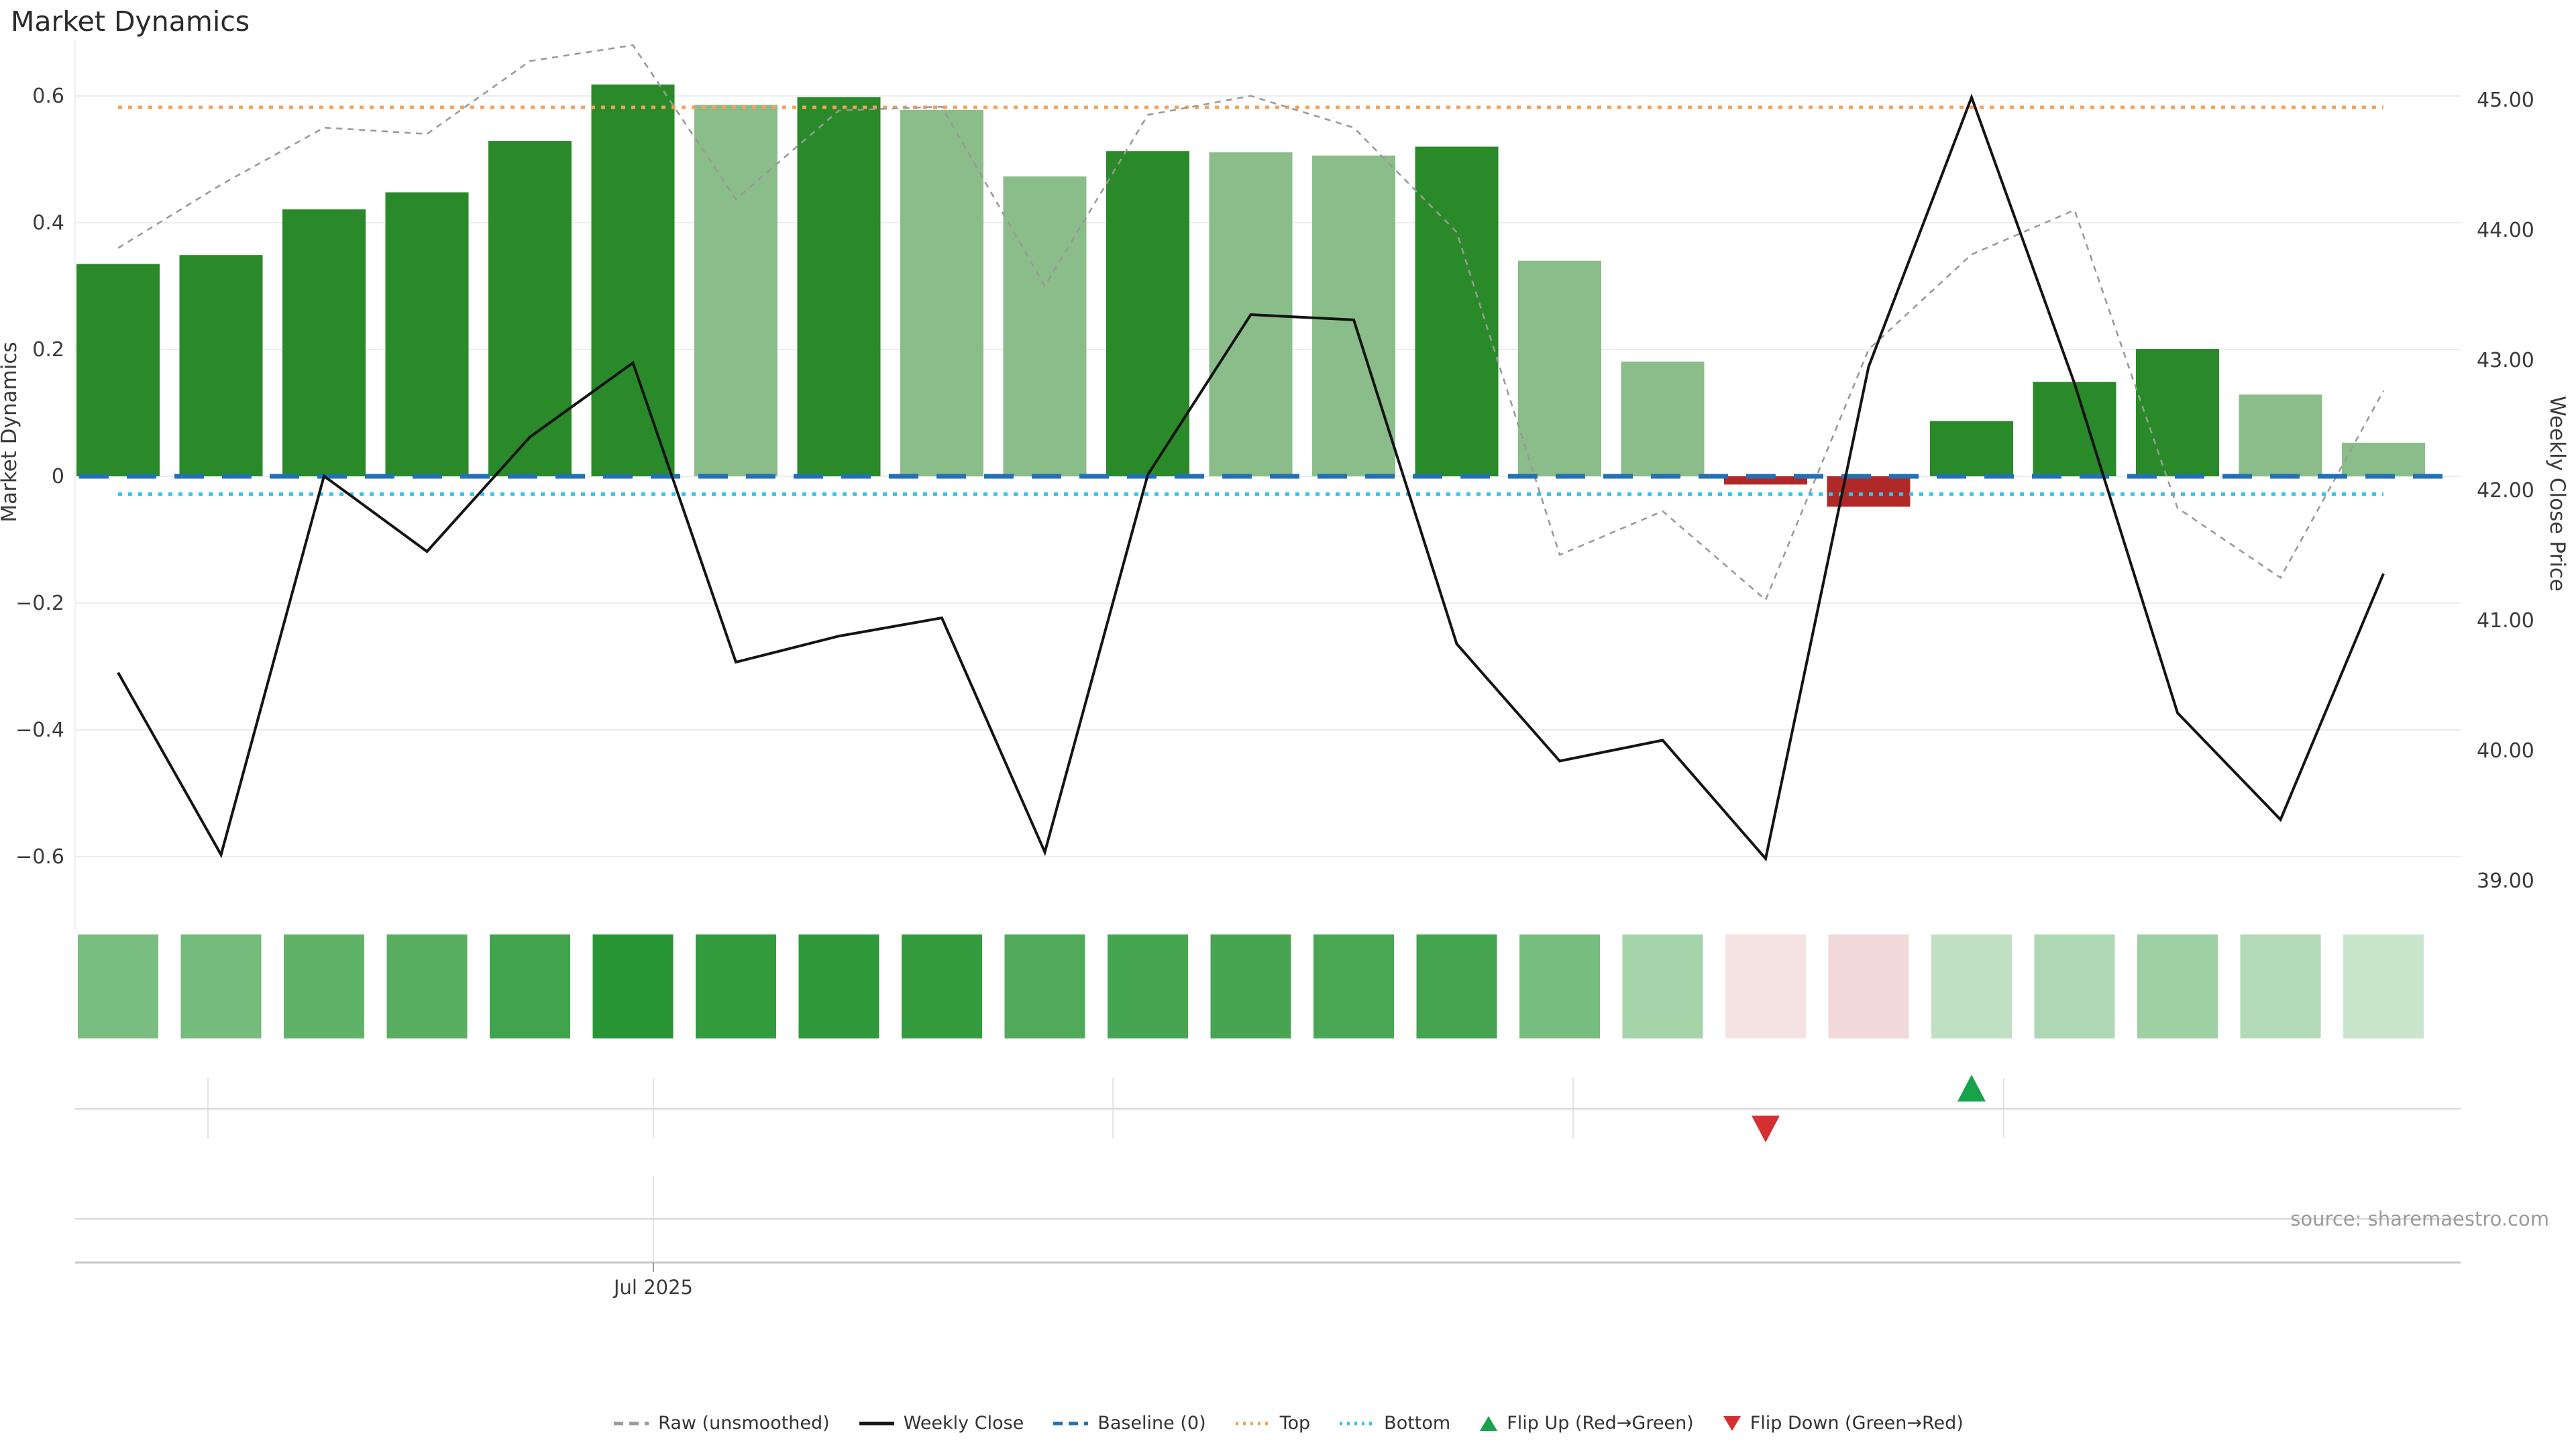  Describe the element at coordinates (39, 603) in the screenshot. I see `left-tick-−0.2: −0.2` at that location.